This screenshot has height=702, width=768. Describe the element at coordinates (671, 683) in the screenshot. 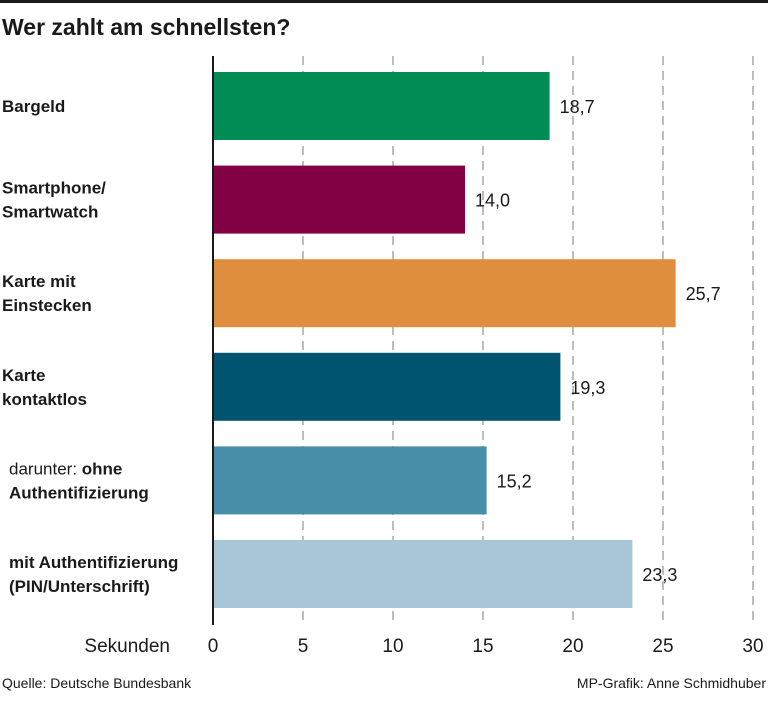

I see `credit-note: MP-Grafik: Anne Schmidhuber` at that location.